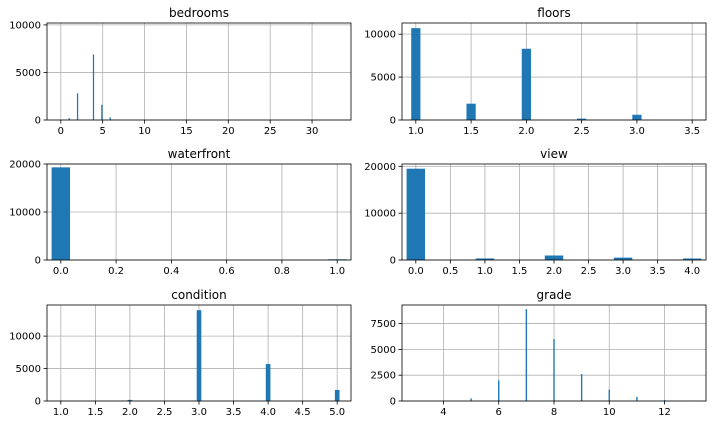 This screenshot has width=712, height=424. What do you see at coordinates (228, 131) in the screenshot?
I see `x-tick-label: 20` at bounding box center [228, 131].